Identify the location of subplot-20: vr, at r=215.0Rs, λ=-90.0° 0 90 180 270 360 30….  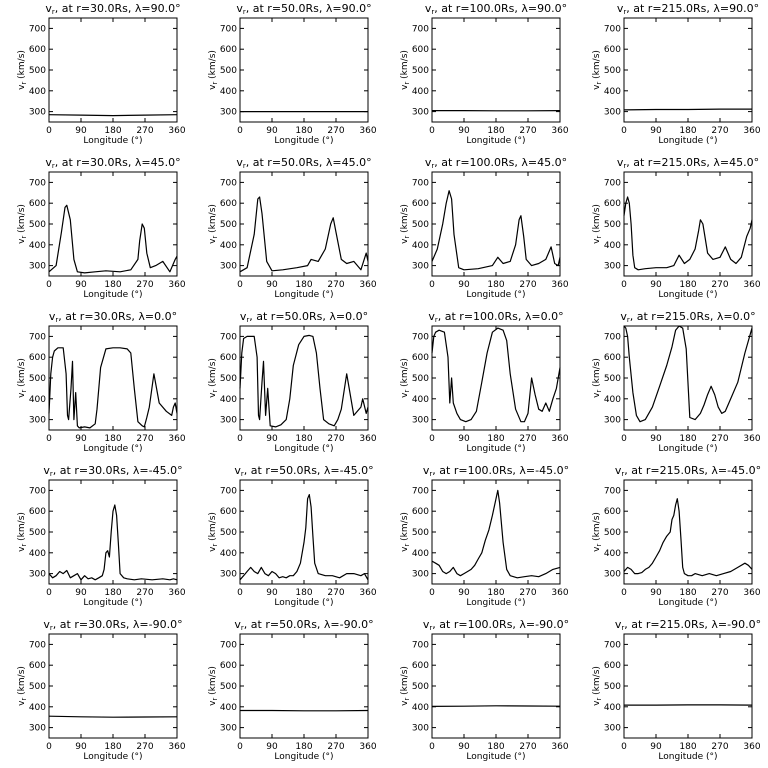
(676, 690).